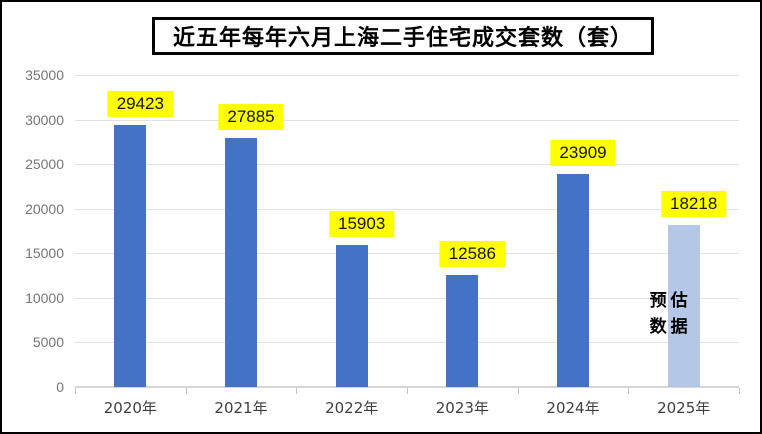 This screenshot has height=434, width=762. Describe the element at coordinates (140, 103) in the screenshot. I see `bar-value-label: 29423` at that location.